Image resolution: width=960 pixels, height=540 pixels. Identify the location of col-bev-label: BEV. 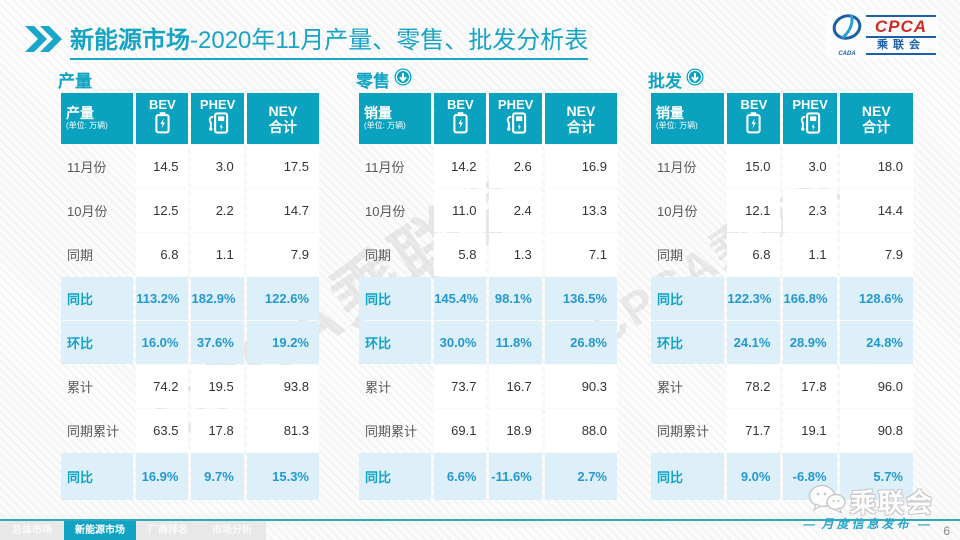
(754, 104).